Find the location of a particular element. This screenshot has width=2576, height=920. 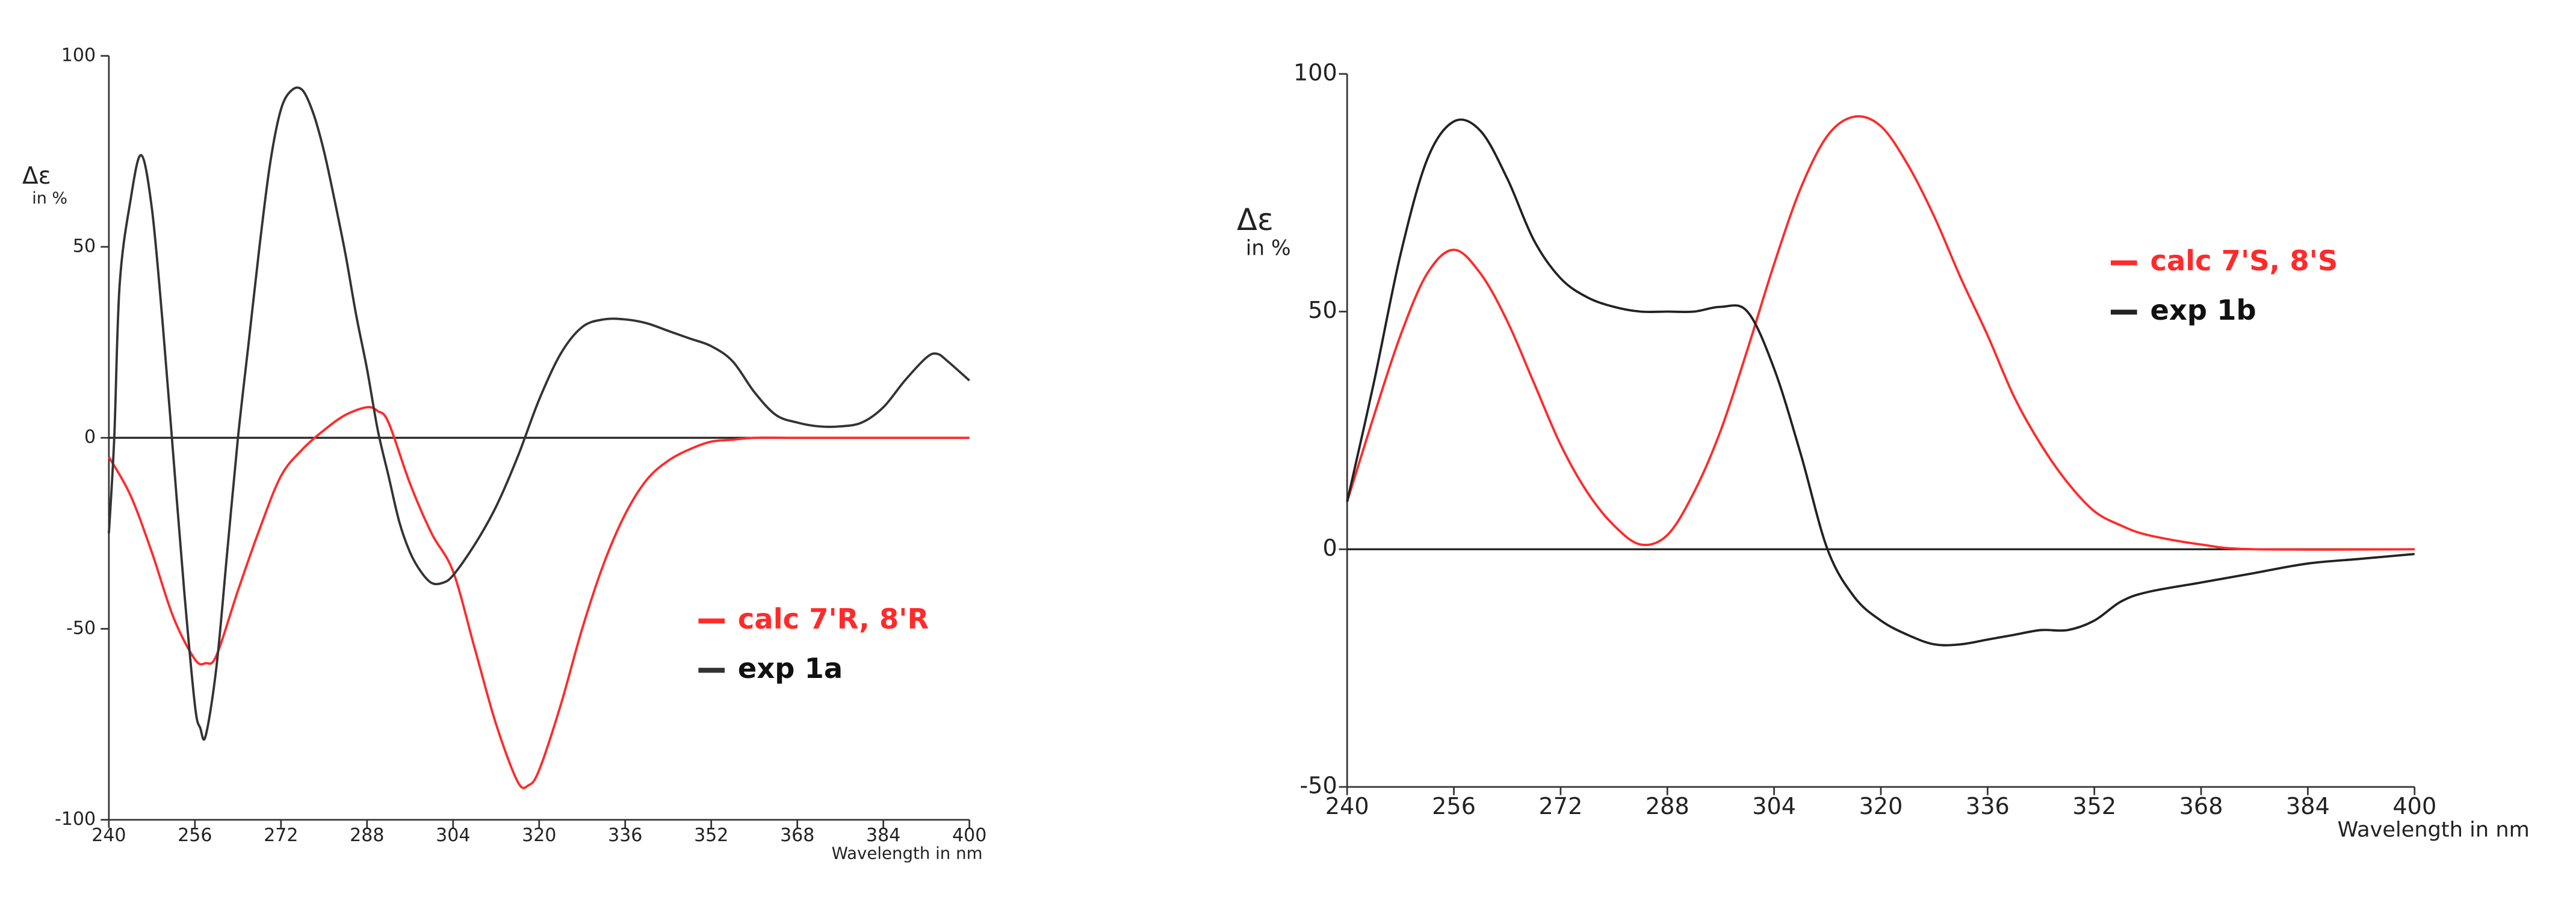

legend-label: calc 7'R, 8'R is located at coordinates (834, 619).